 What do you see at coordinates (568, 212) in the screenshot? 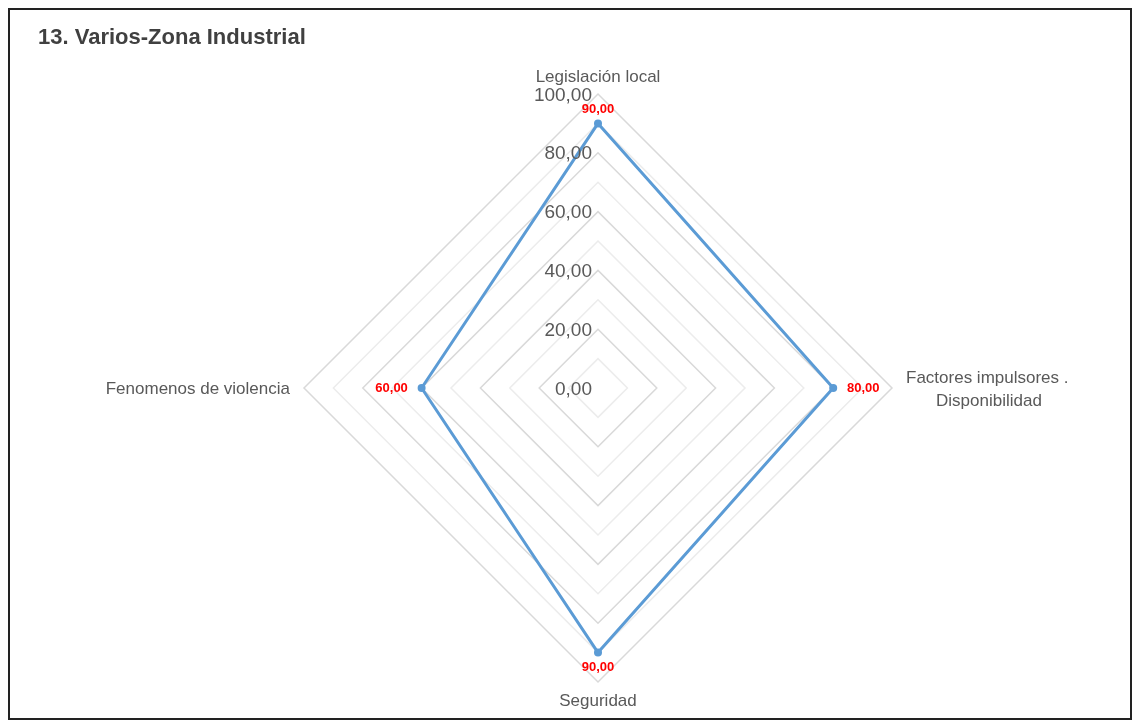
I see `y-tick-label: 60,00` at bounding box center [568, 212].